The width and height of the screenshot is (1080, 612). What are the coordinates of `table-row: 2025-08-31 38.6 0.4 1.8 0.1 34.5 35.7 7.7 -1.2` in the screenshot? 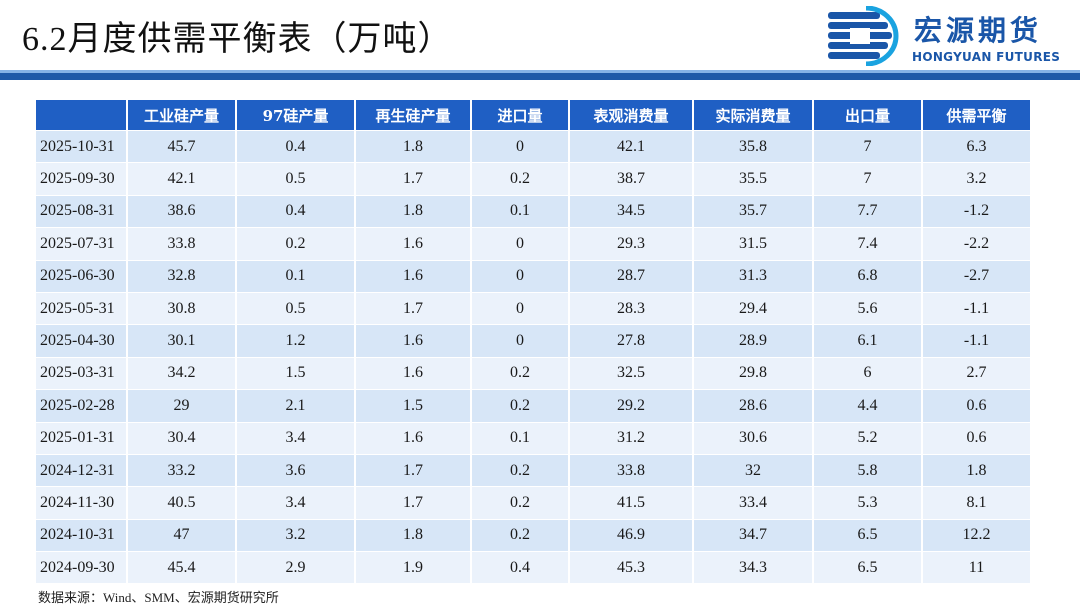 It's located at (534, 211).